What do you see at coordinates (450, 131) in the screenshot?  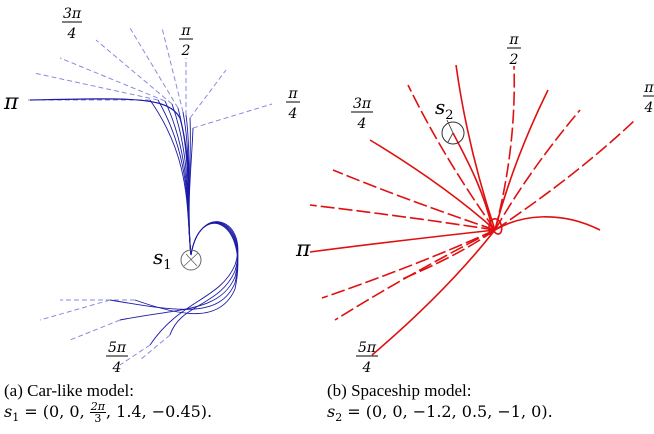 I see `panel-b-start-heading` at bounding box center [450, 131].